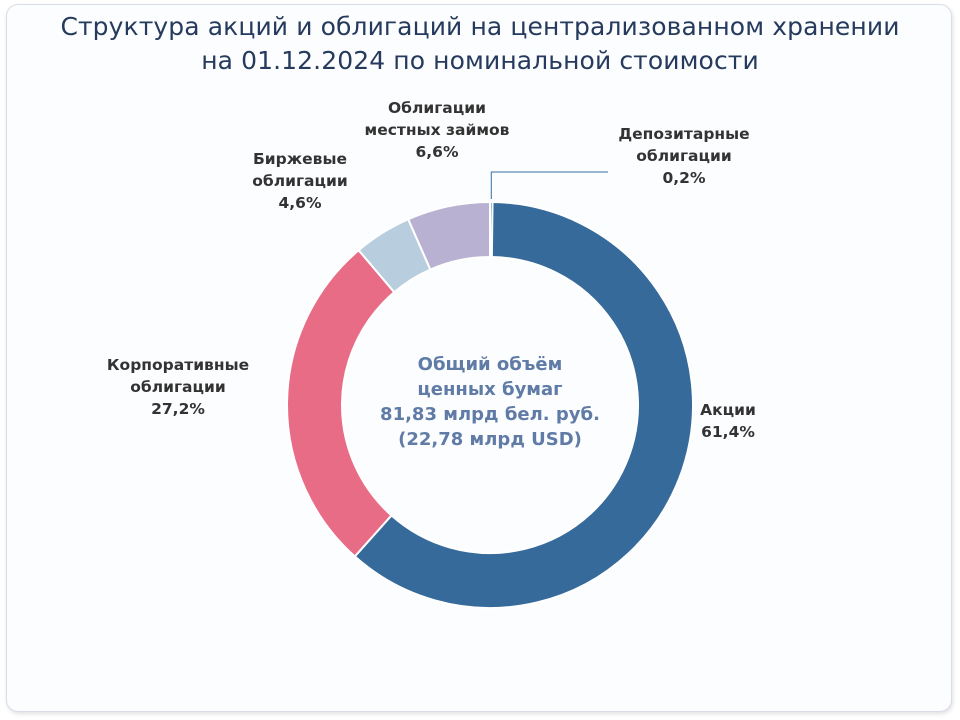  What do you see at coordinates (728, 432) in the screenshot?
I see `slice-percent: 61,4%` at bounding box center [728, 432].